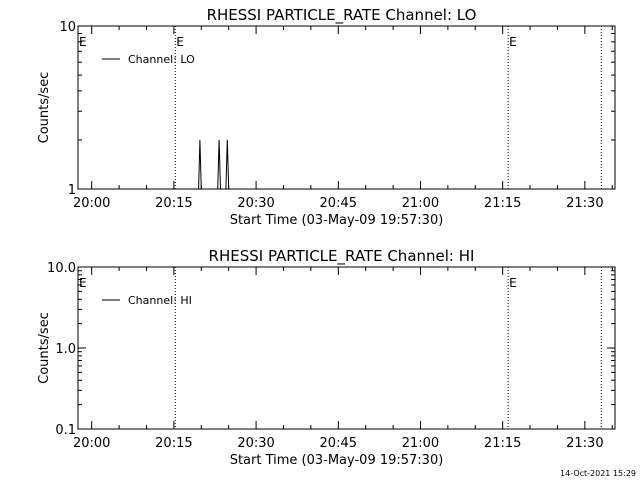 This screenshot has height=480, width=640. Describe the element at coordinates (154, 164) in the screenshot. I see `series-line` at that location.